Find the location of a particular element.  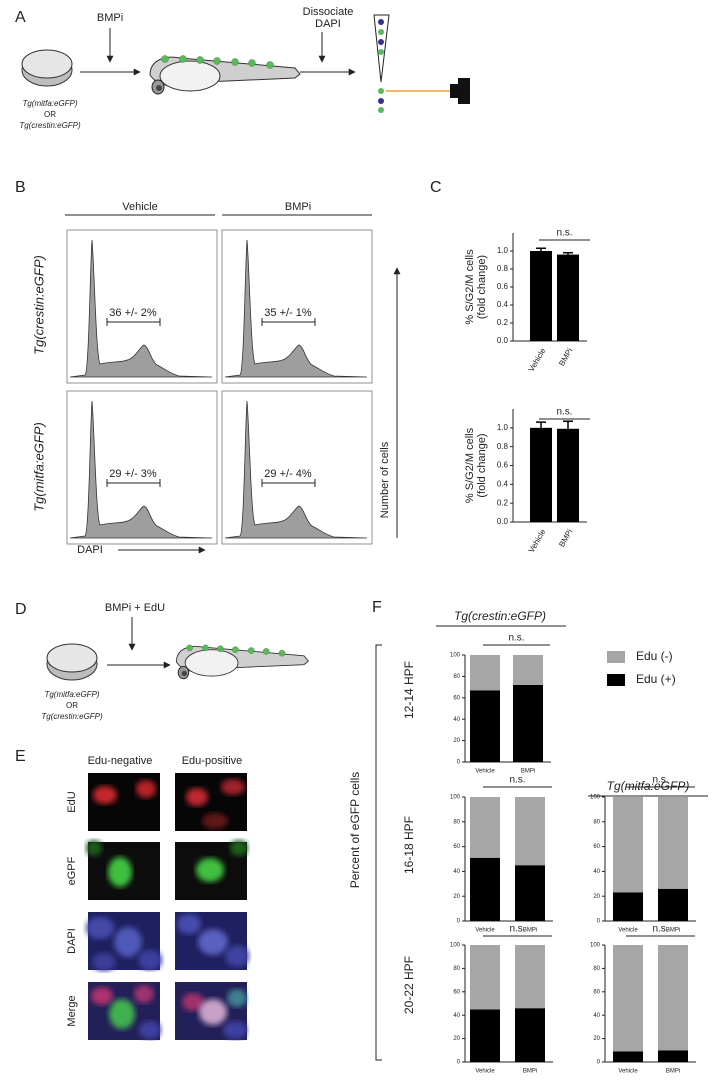

legend-label: Edu (-) is located at coordinates (654, 656).